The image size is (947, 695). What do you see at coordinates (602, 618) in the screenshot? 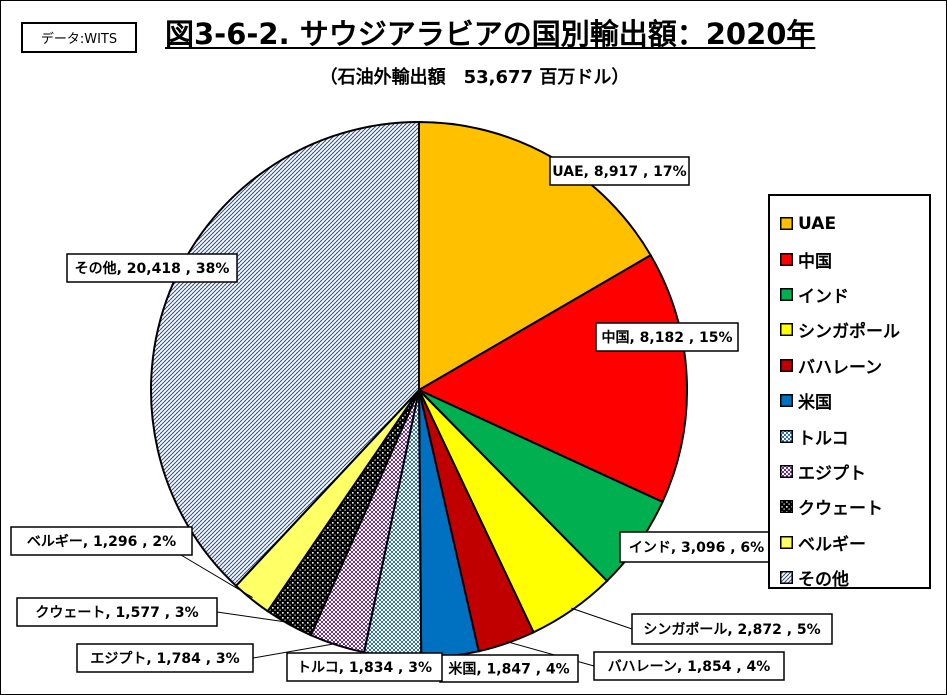
I see `slice-3-leader-line` at bounding box center [602, 618].